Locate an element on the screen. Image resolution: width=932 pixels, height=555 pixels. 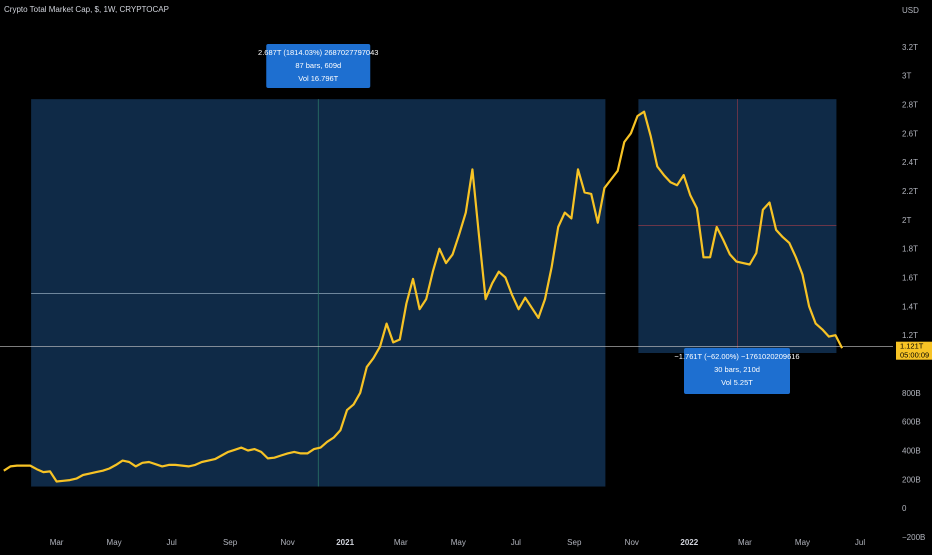
y-tick-label: 1.8T is located at coordinates (910, 249).